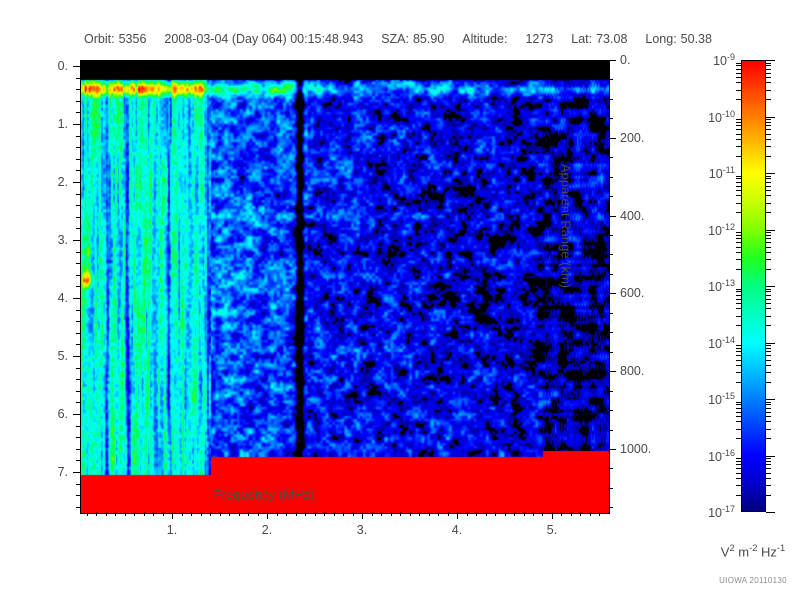  Describe the element at coordinates (62, 414) in the screenshot. I see `y-axis-left-tick-label: 6.` at that location.